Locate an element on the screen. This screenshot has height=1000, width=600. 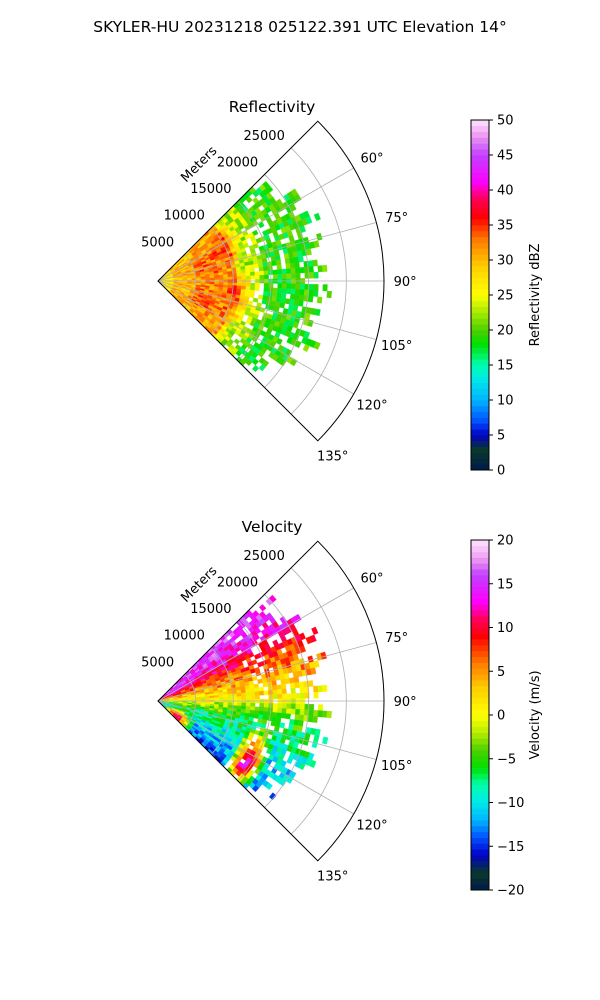
azimuth-gridline is located at coordinates (267, 730).